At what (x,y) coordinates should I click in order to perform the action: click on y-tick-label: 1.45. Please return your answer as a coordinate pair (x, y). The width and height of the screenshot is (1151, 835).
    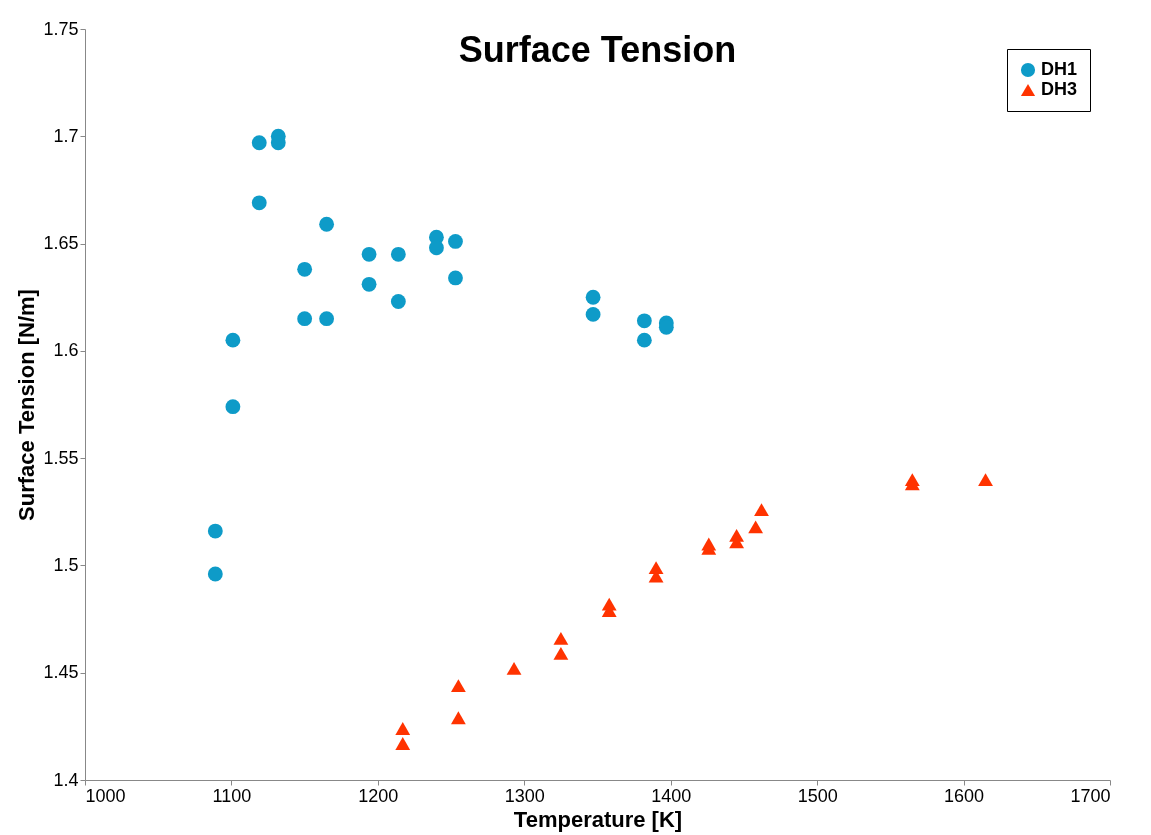
    Looking at the image, I should click on (61, 672).